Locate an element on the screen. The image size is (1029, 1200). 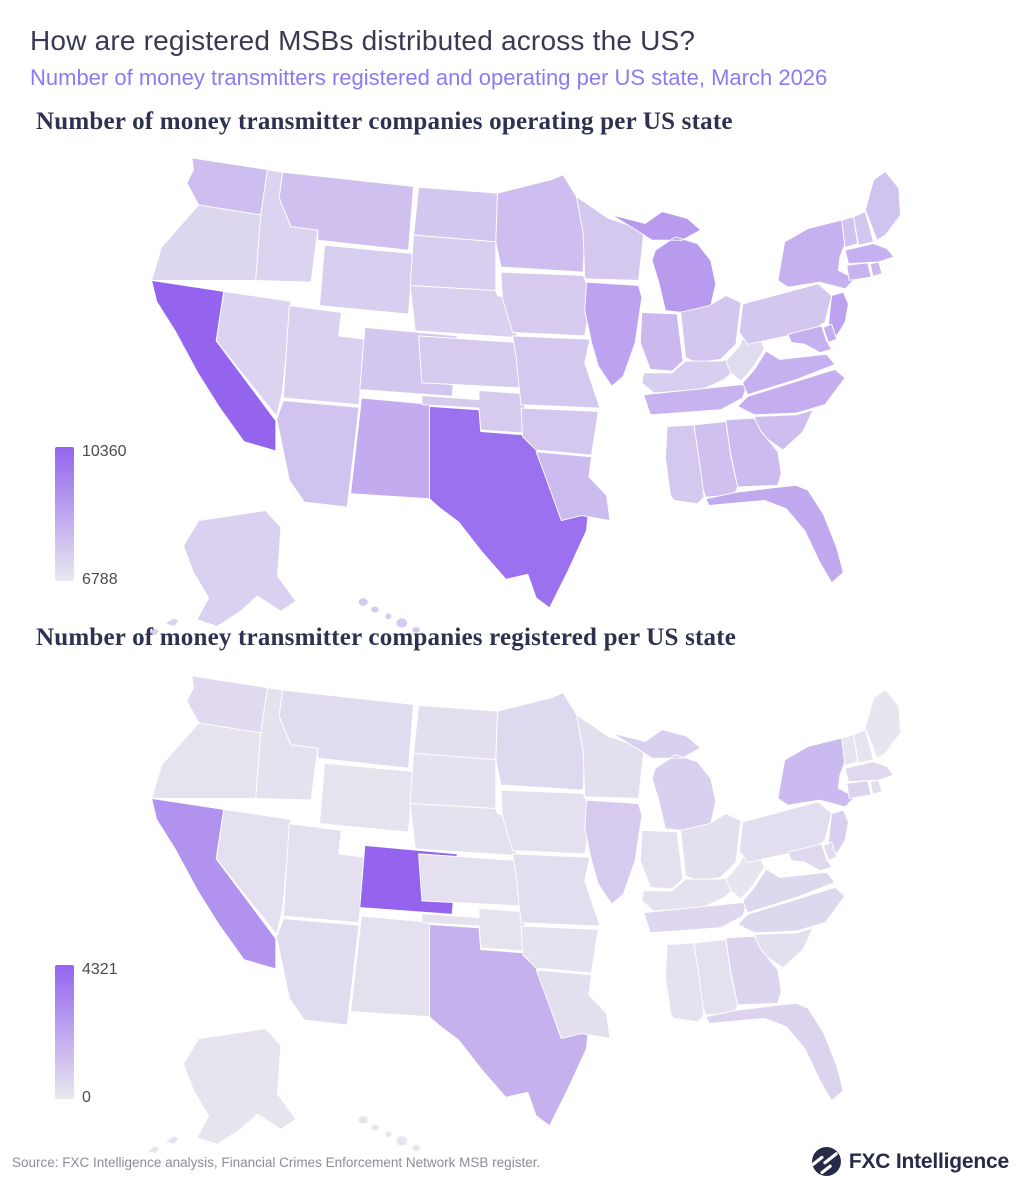
legend-min-label: 6788 is located at coordinates (100, 579).